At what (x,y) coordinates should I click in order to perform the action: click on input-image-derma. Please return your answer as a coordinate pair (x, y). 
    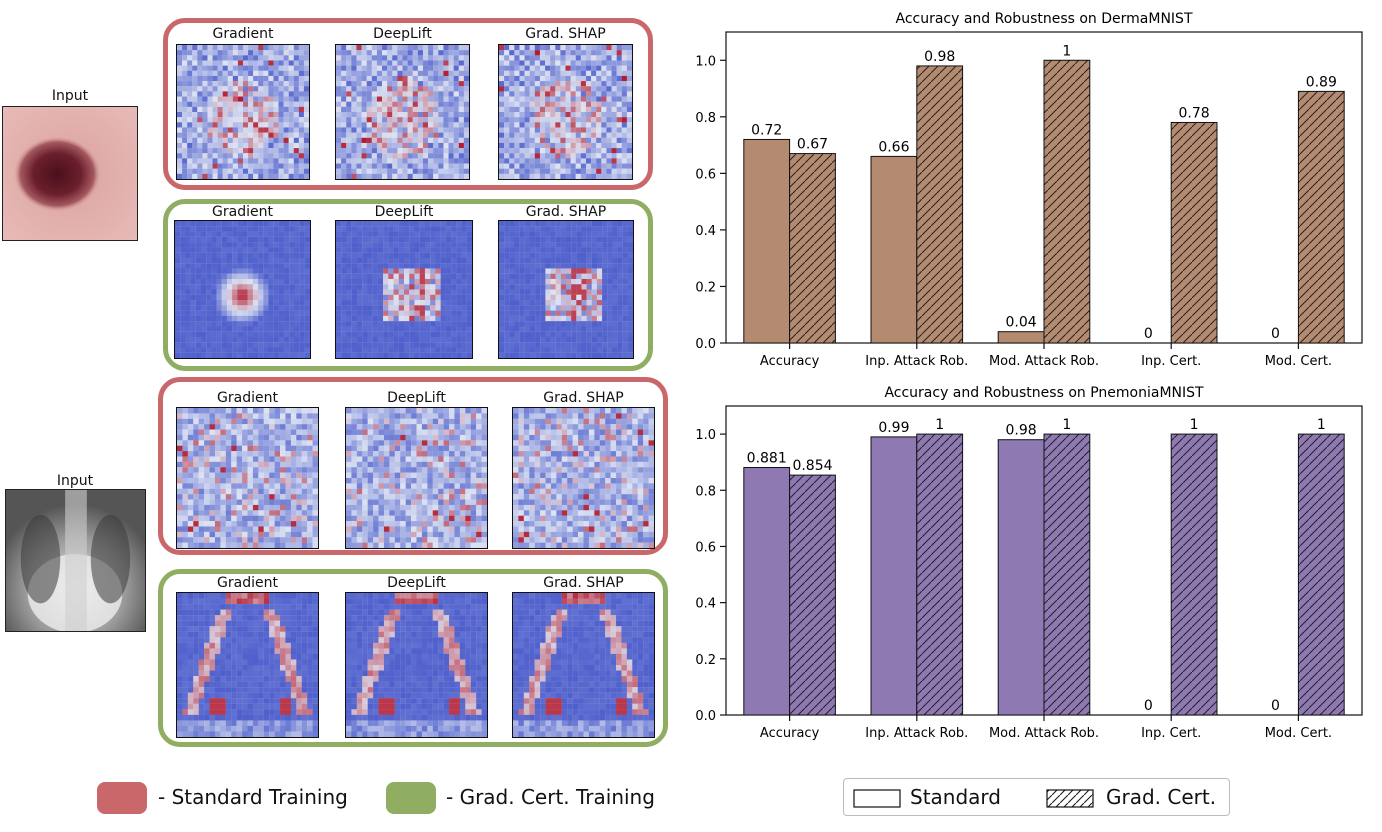
    Looking at the image, I should click on (70, 173).